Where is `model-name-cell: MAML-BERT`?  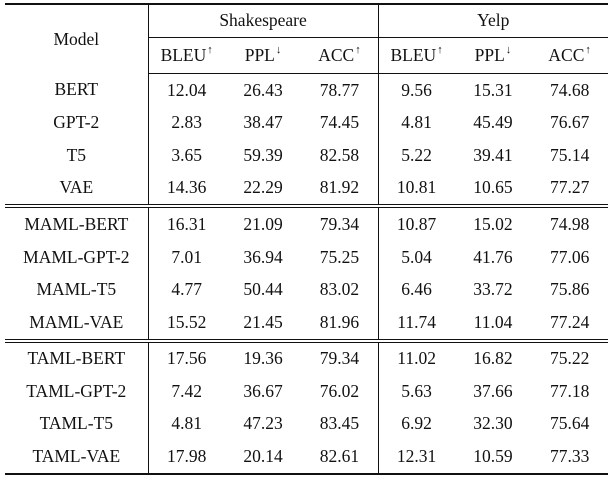
model-name-cell: MAML-BERT is located at coordinates (77, 222).